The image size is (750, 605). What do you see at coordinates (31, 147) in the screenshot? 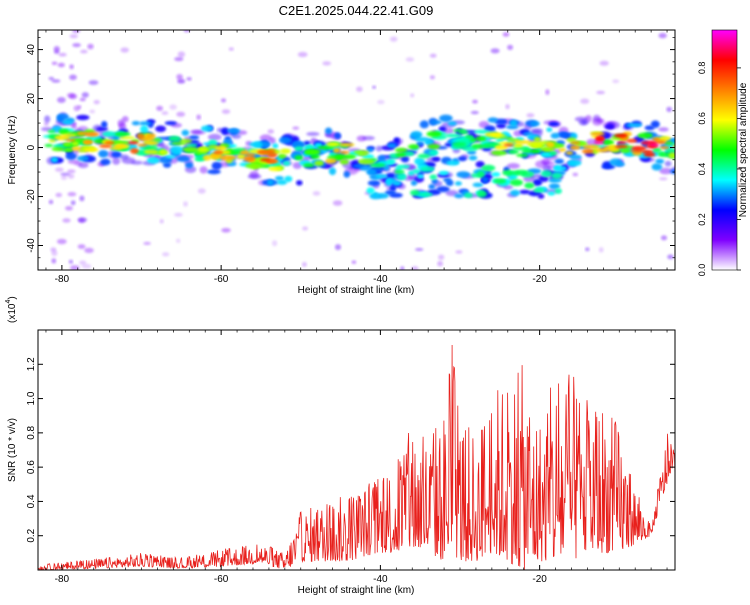
I see `spectrogram-y-tick-label: 0` at bounding box center [31, 147].